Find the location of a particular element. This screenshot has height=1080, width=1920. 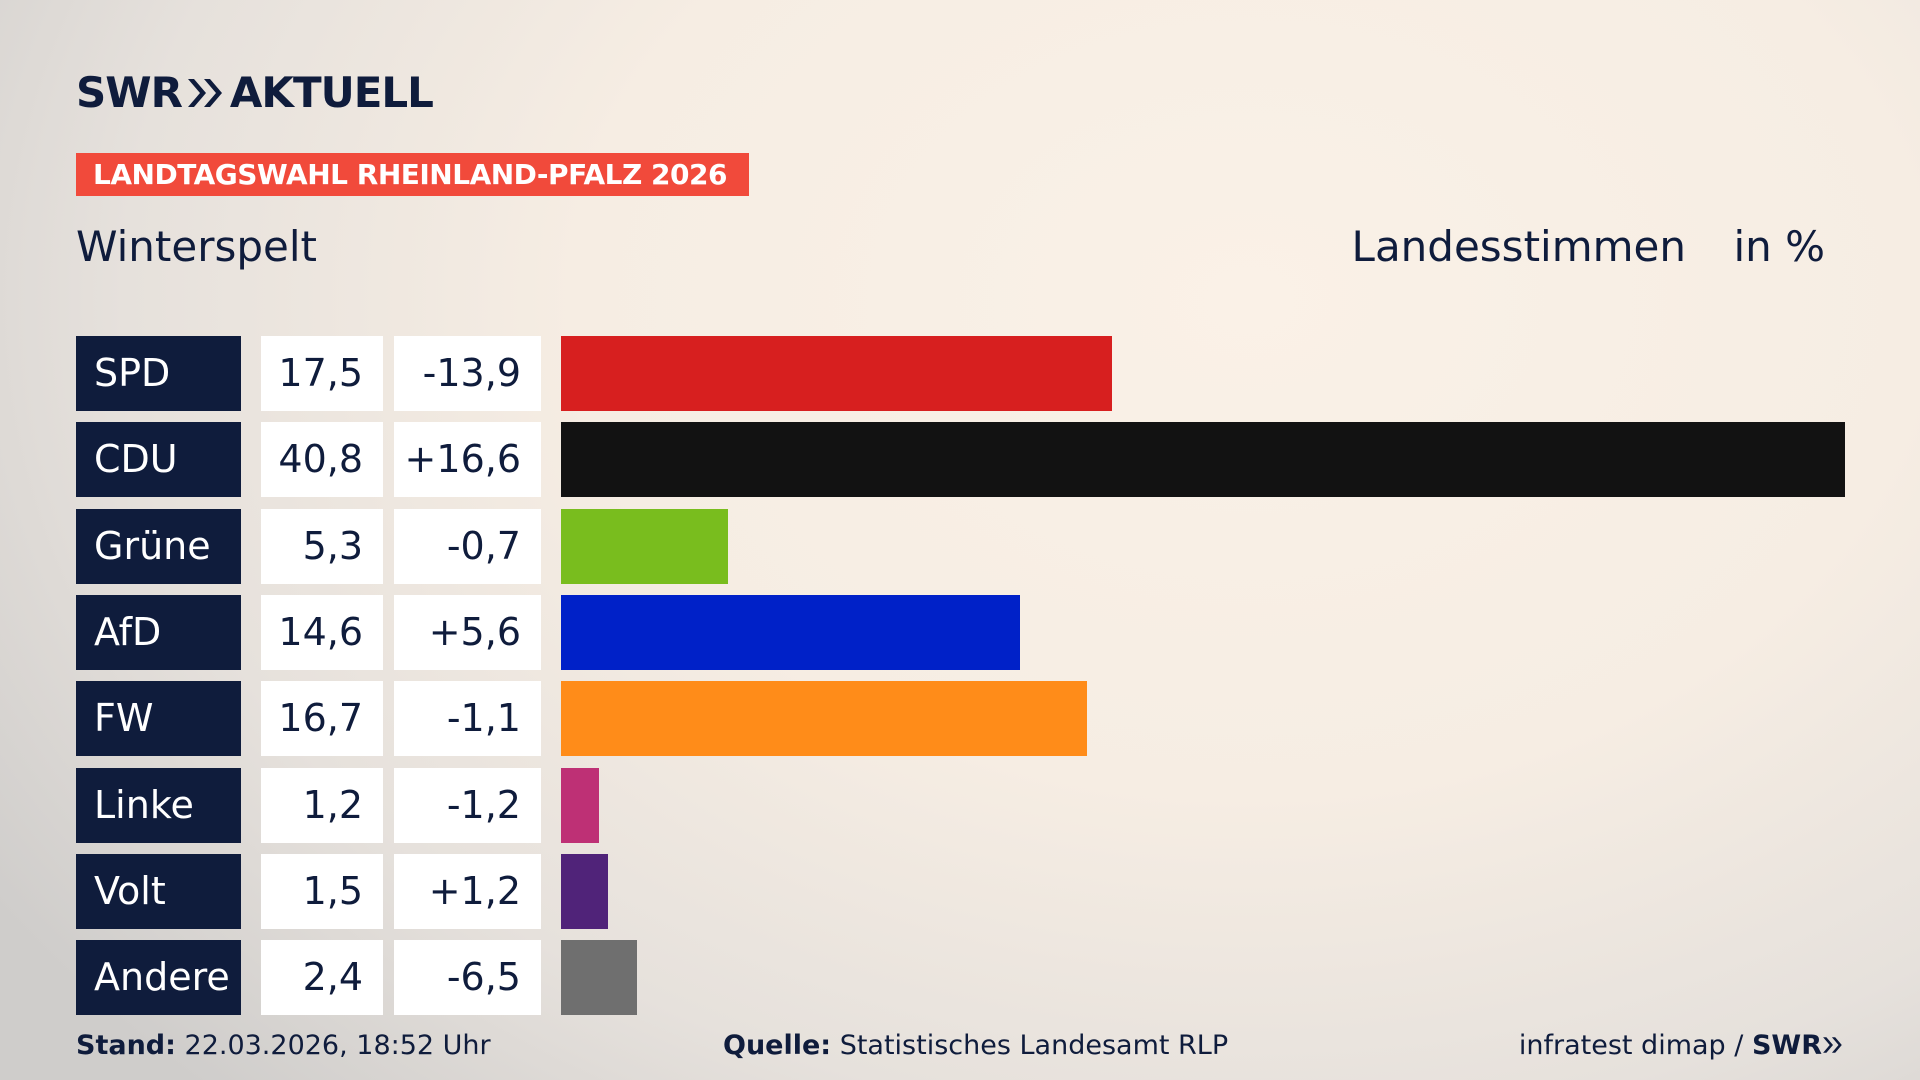

logo-chevrons is located at coordinates (204, 93).